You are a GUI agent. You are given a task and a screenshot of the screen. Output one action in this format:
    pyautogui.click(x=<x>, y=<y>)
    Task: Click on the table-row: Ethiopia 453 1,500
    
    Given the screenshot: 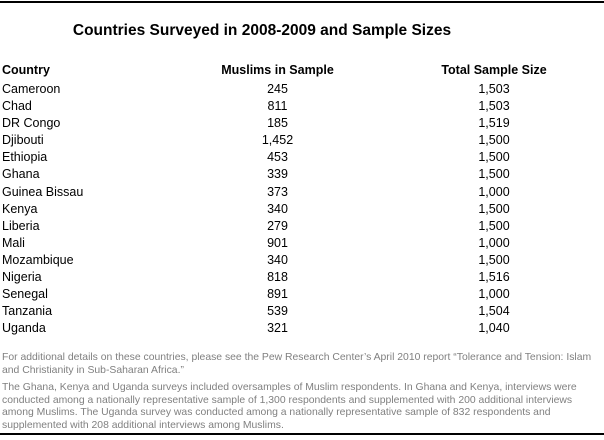 What is the action you would take?
    pyautogui.click(x=302, y=157)
    